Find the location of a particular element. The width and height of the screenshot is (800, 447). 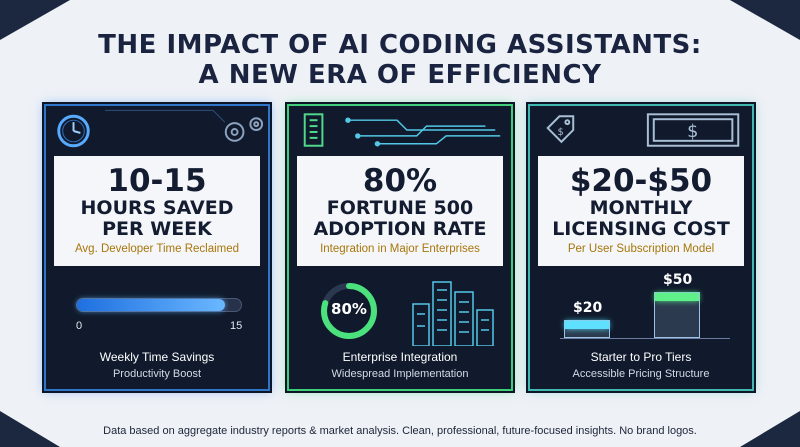

starter-price-bar is located at coordinates (587, 328).